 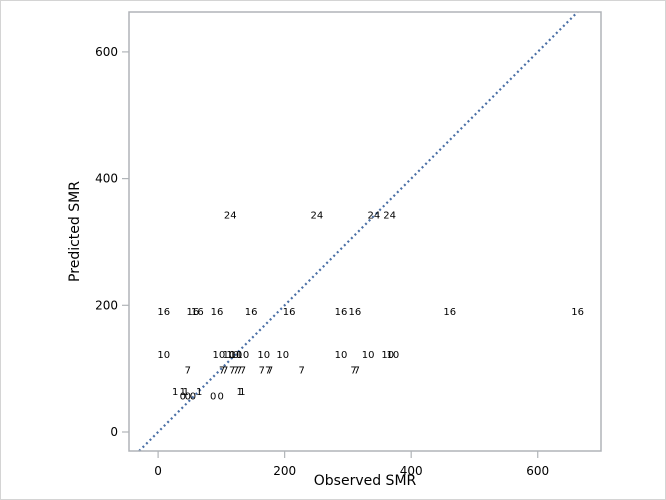 What do you see at coordinates (114, 432) in the screenshot?
I see `y-tick-label: 0` at bounding box center [114, 432].